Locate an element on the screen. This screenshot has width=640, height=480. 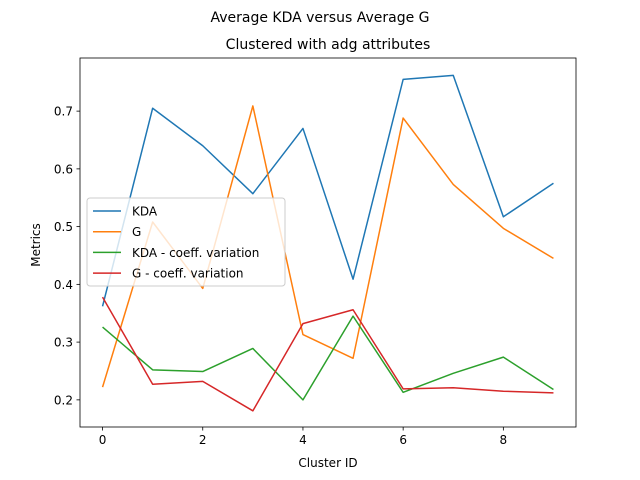
legend-label-2: KDA - coeff. variation is located at coordinates (195, 253).